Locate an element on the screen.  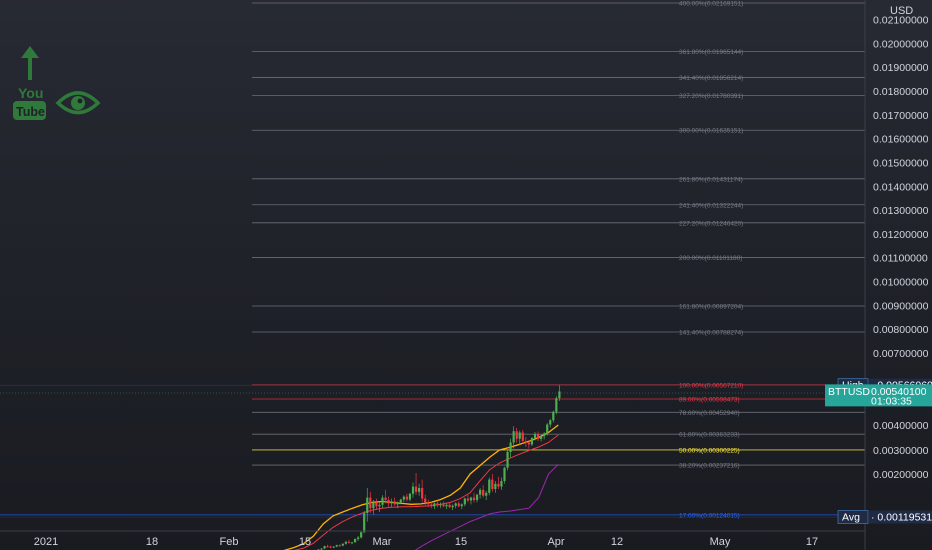
fib-level-label: 341.40%(0.01856214) is located at coordinates (711, 78).